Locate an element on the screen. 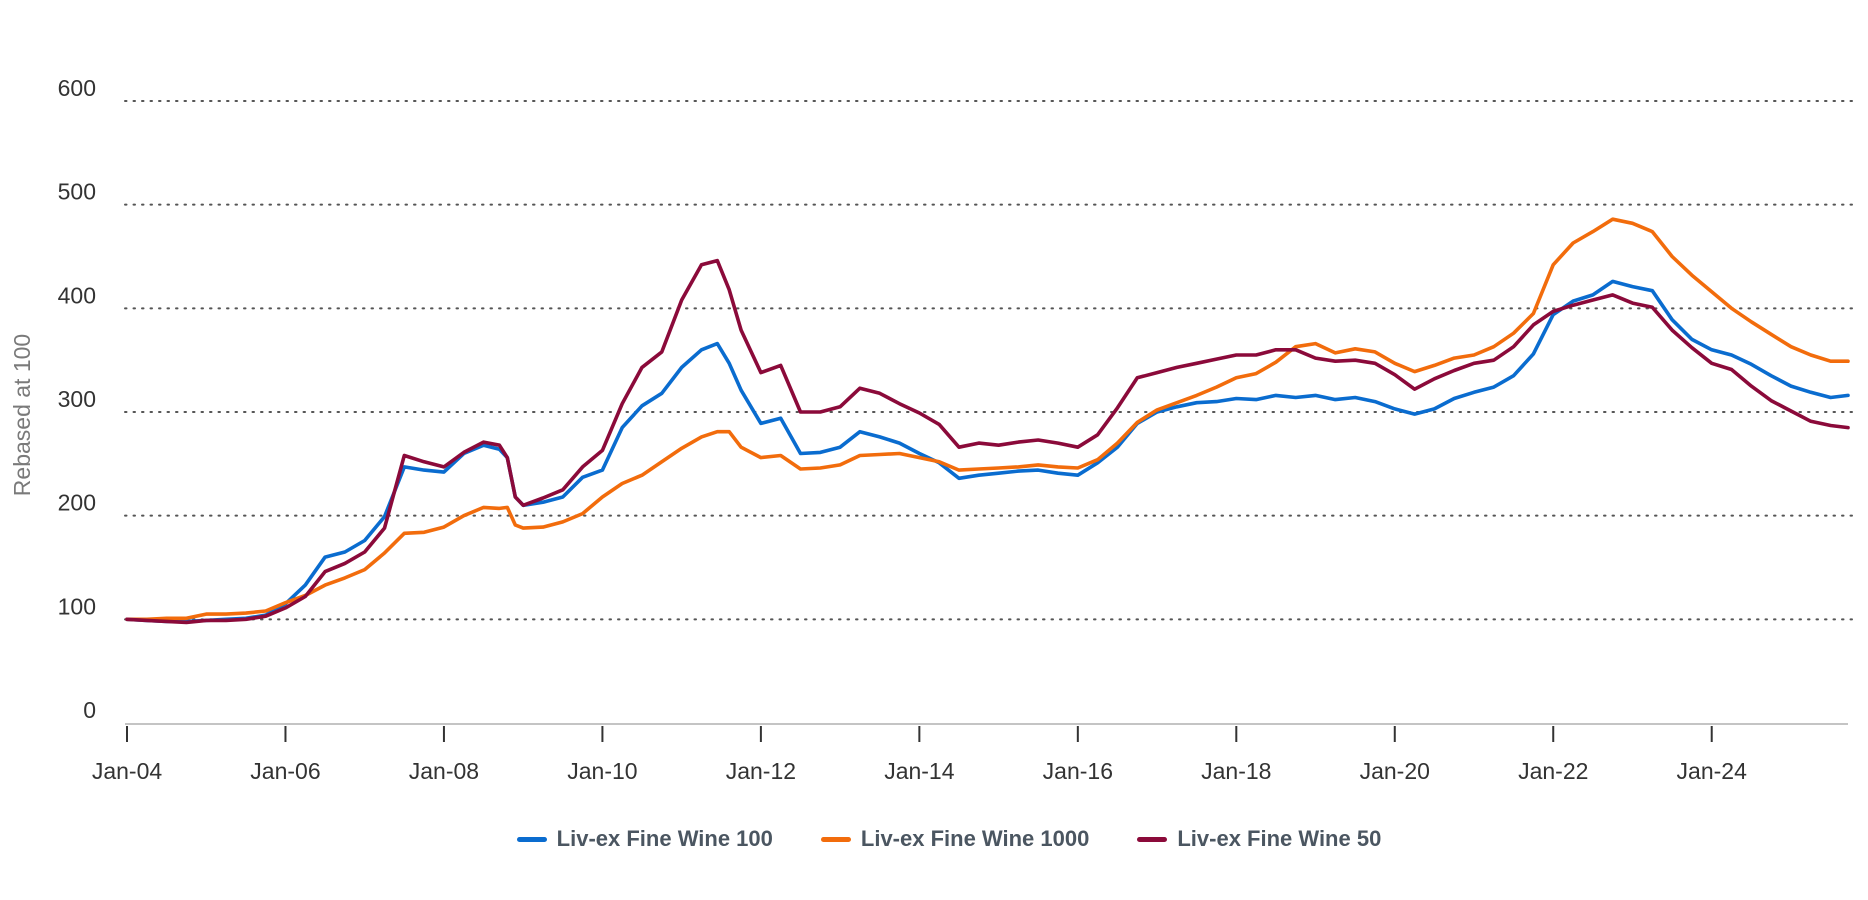 Image resolution: width=1868 pixels, height=900 pixels. legend-swatch-fw50 is located at coordinates (1152, 839).